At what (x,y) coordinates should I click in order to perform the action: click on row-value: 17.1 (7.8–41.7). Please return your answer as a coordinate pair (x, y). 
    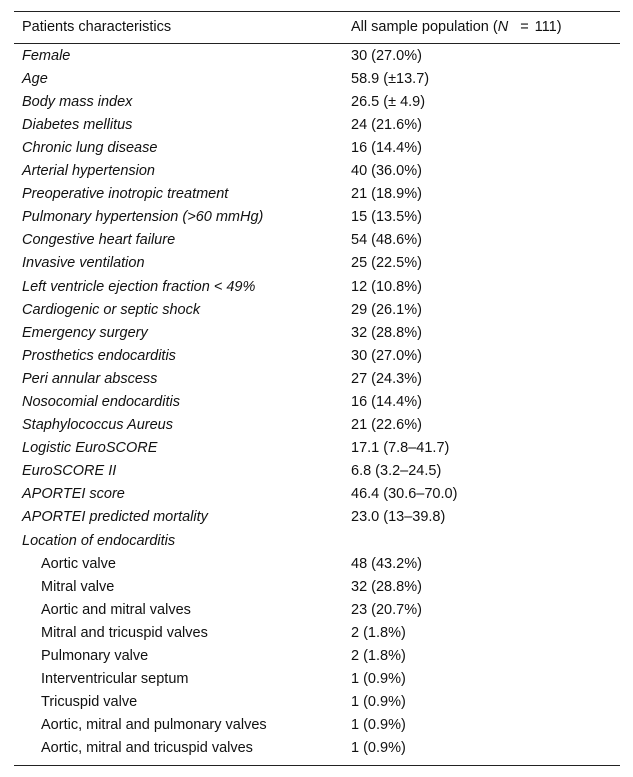
    Looking at the image, I should click on (400, 447).